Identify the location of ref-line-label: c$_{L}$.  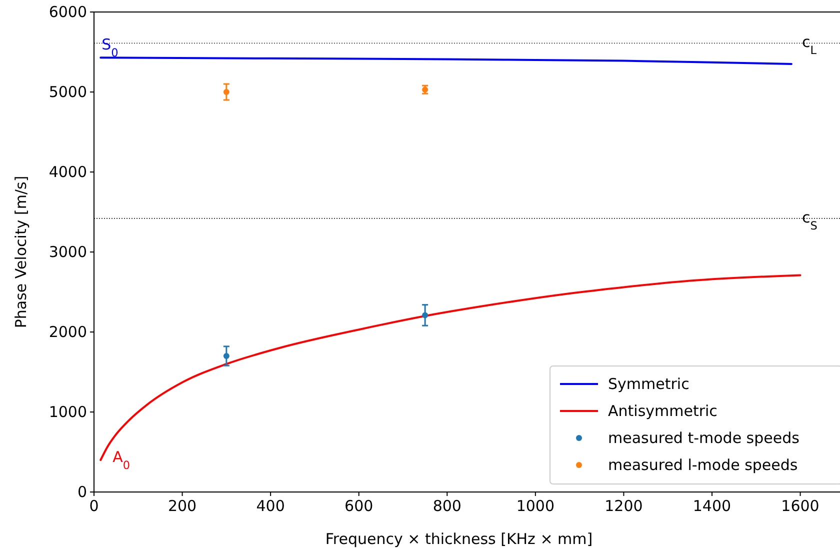
(810, 45).